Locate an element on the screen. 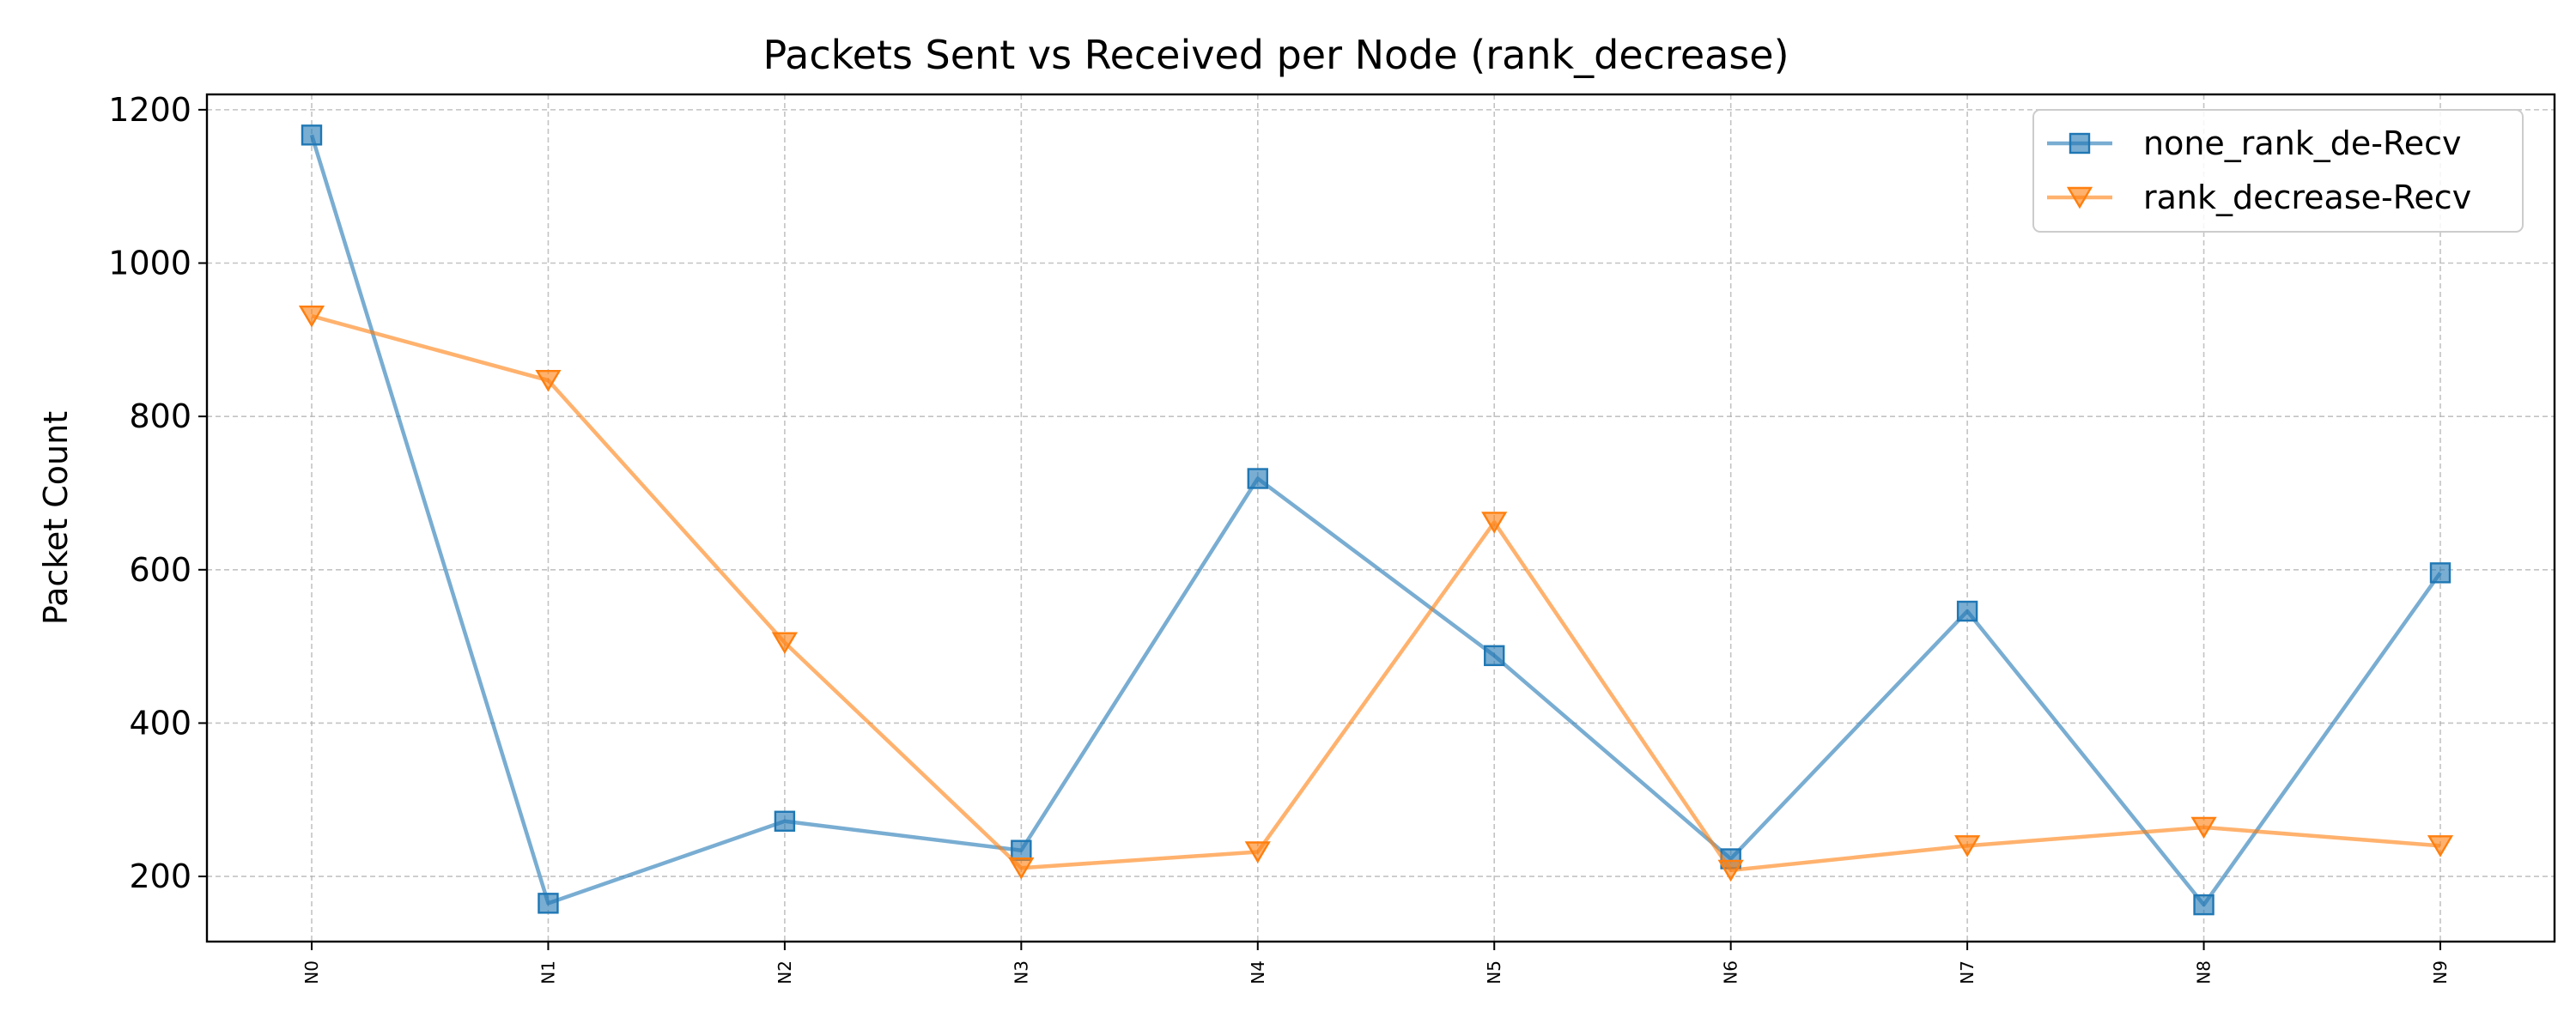  y-tick-label: 1200 is located at coordinates (149, 110).